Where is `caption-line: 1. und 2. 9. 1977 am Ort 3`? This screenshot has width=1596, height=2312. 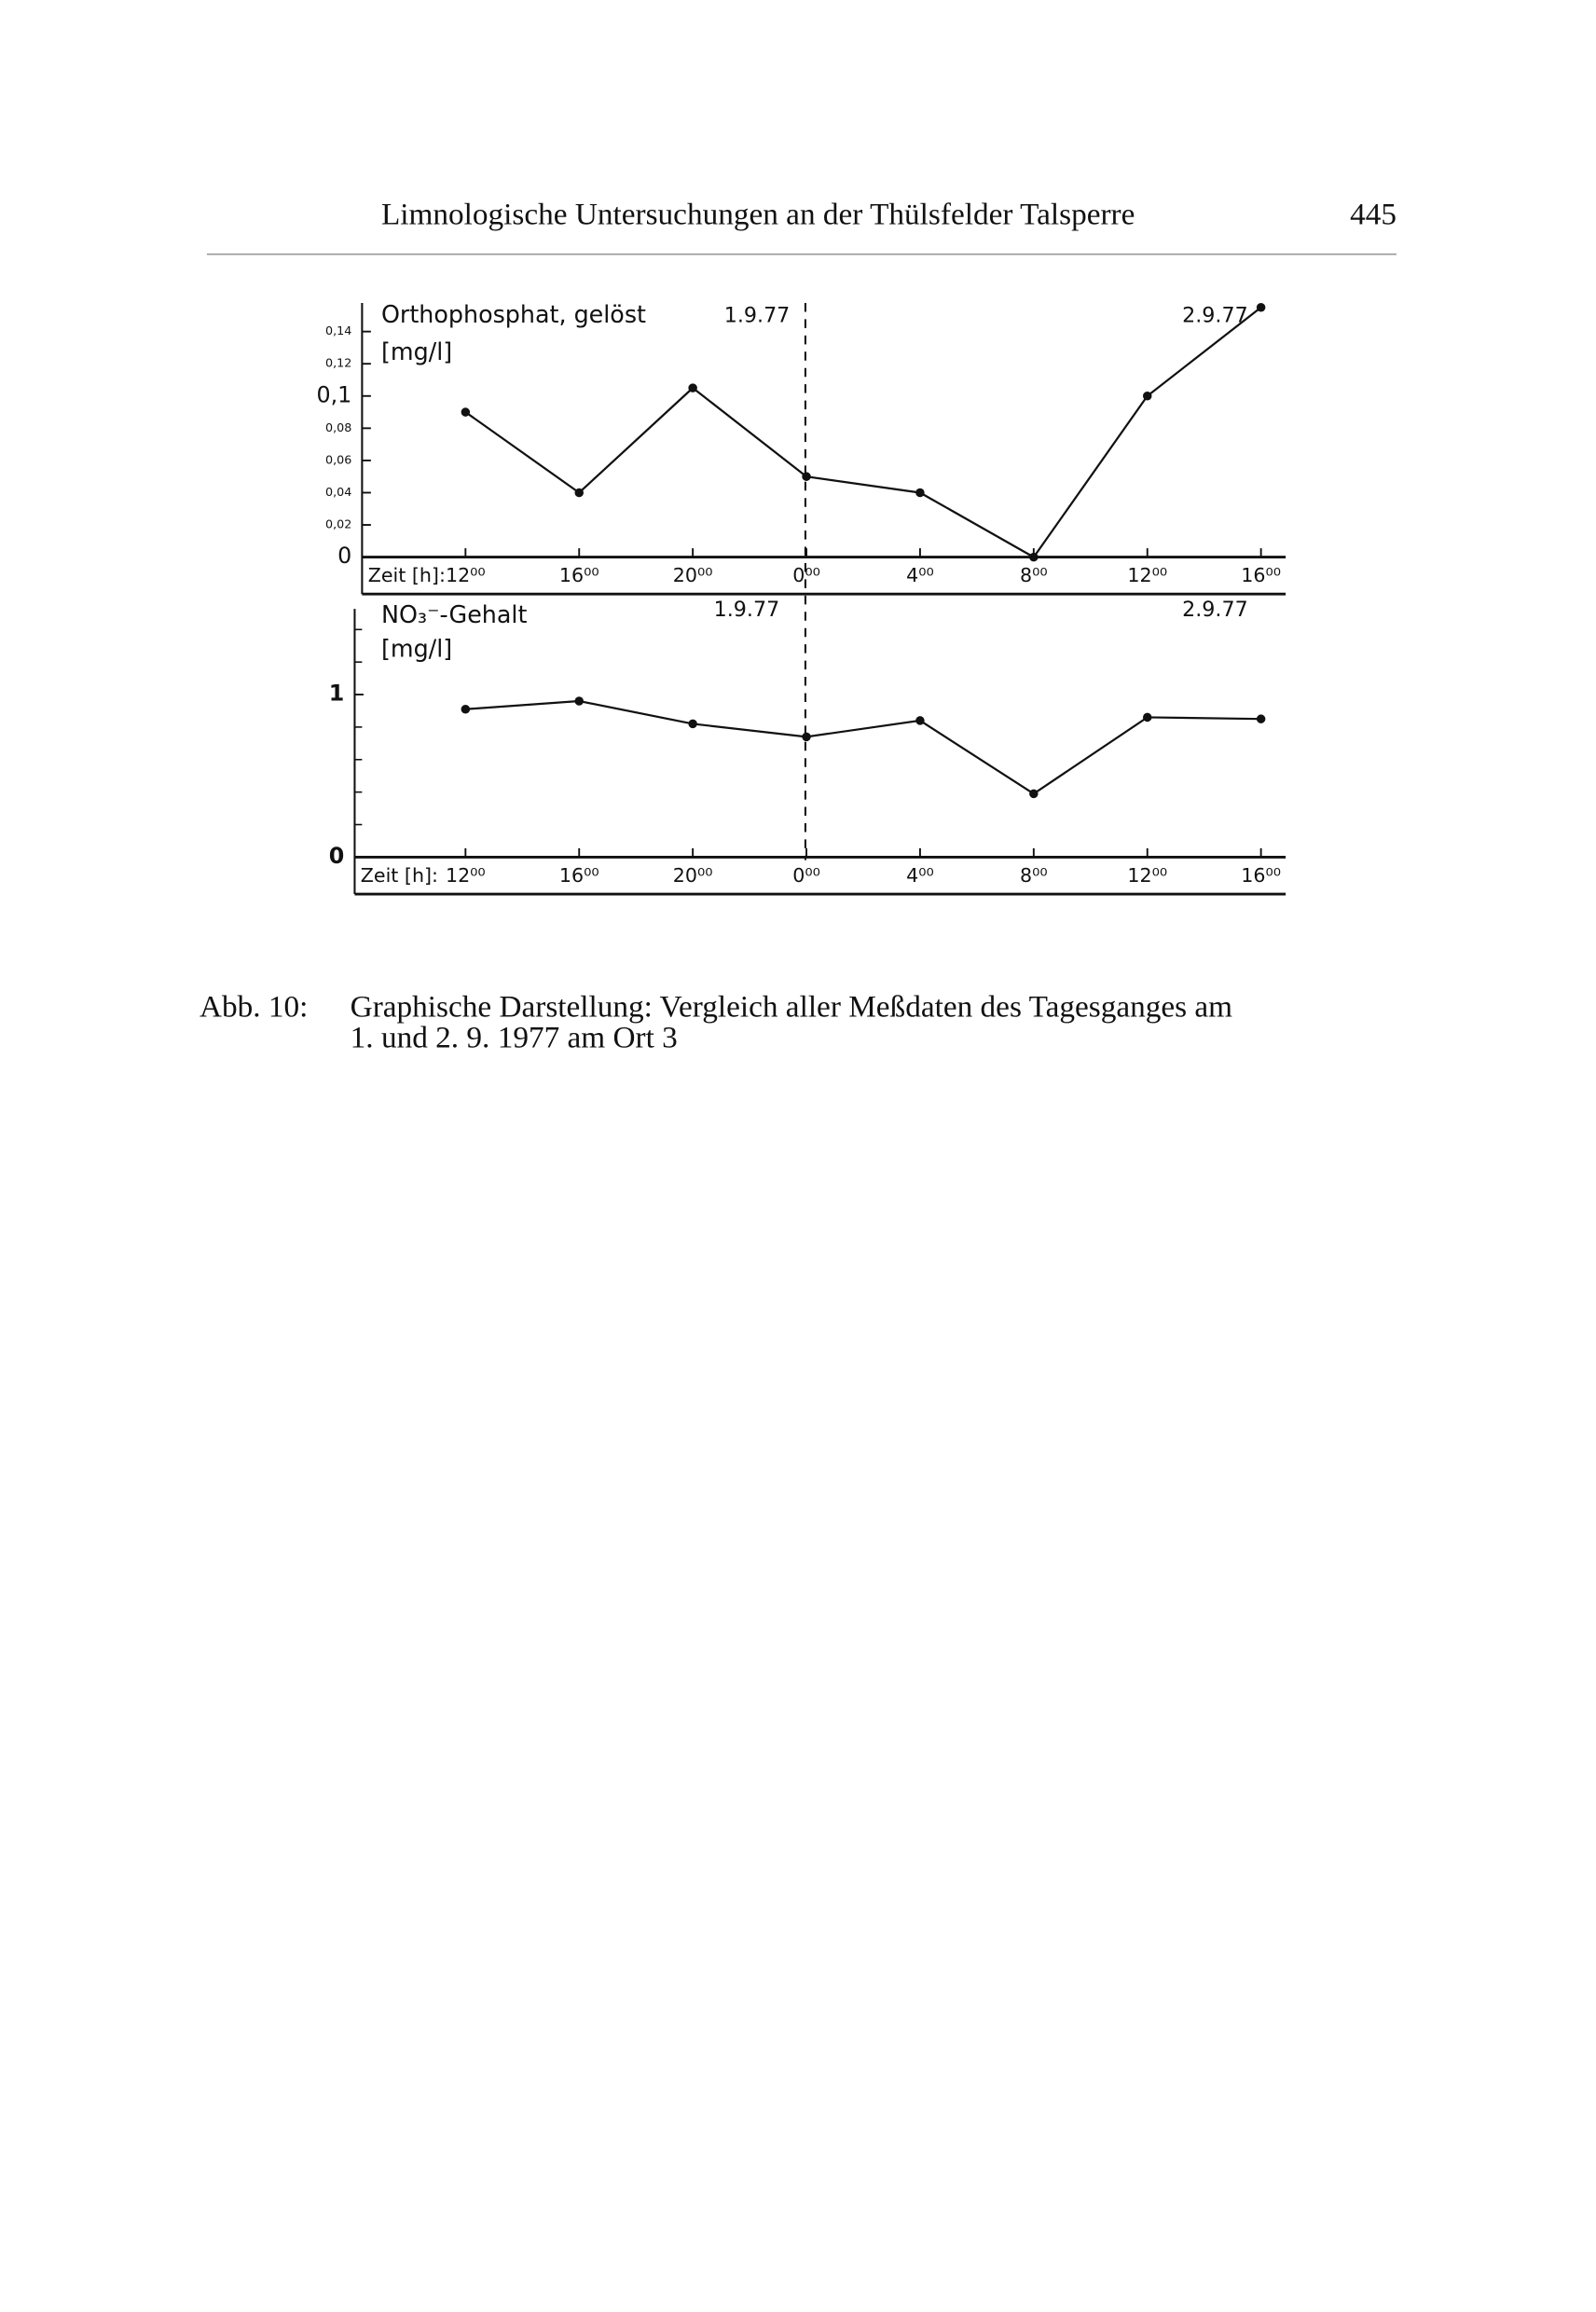 caption-line: 1. und 2. 9. 1977 am Ort 3 is located at coordinates (514, 1038).